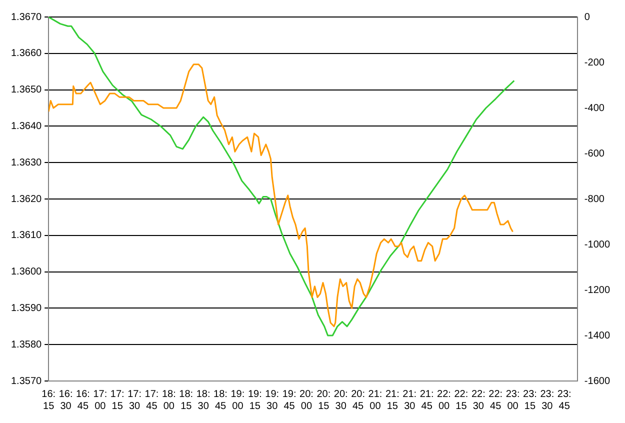 The width and height of the screenshot is (625, 423). Describe the element at coordinates (427, 400) in the screenshot. I see `x-tick-label: 21:45` at that location.